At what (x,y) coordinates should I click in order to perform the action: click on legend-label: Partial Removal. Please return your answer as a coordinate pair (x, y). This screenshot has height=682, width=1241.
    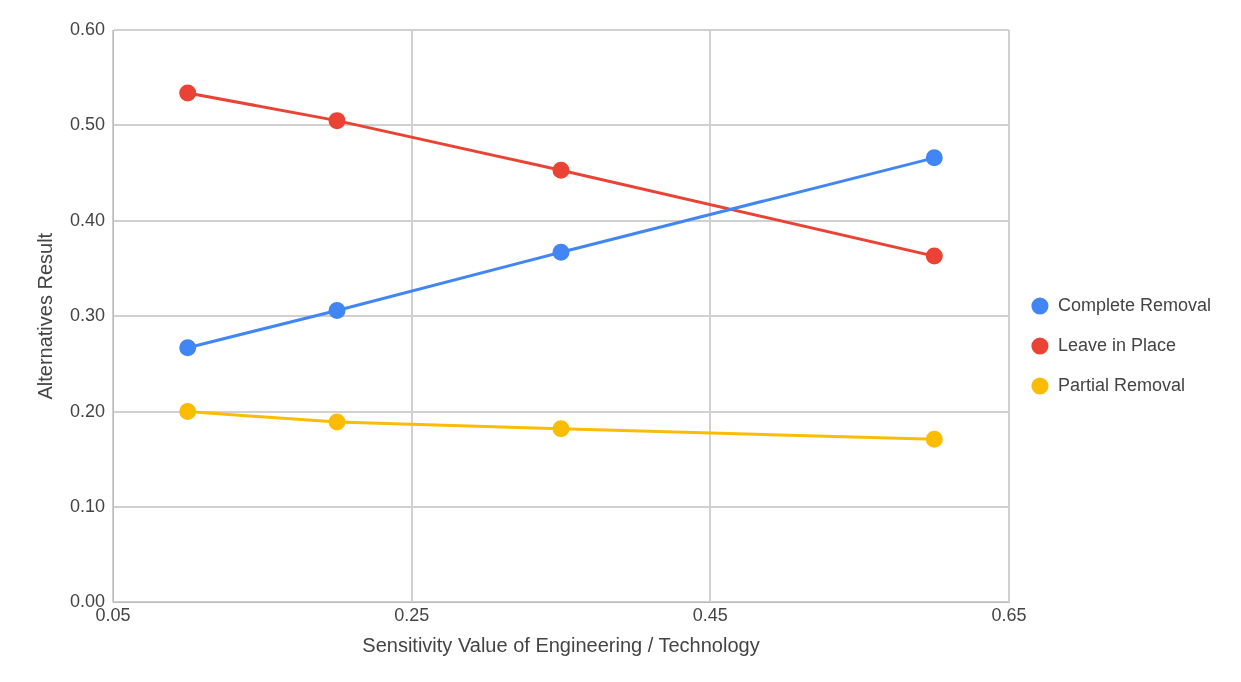
    Looking at the image, I should click on (1121, 384).